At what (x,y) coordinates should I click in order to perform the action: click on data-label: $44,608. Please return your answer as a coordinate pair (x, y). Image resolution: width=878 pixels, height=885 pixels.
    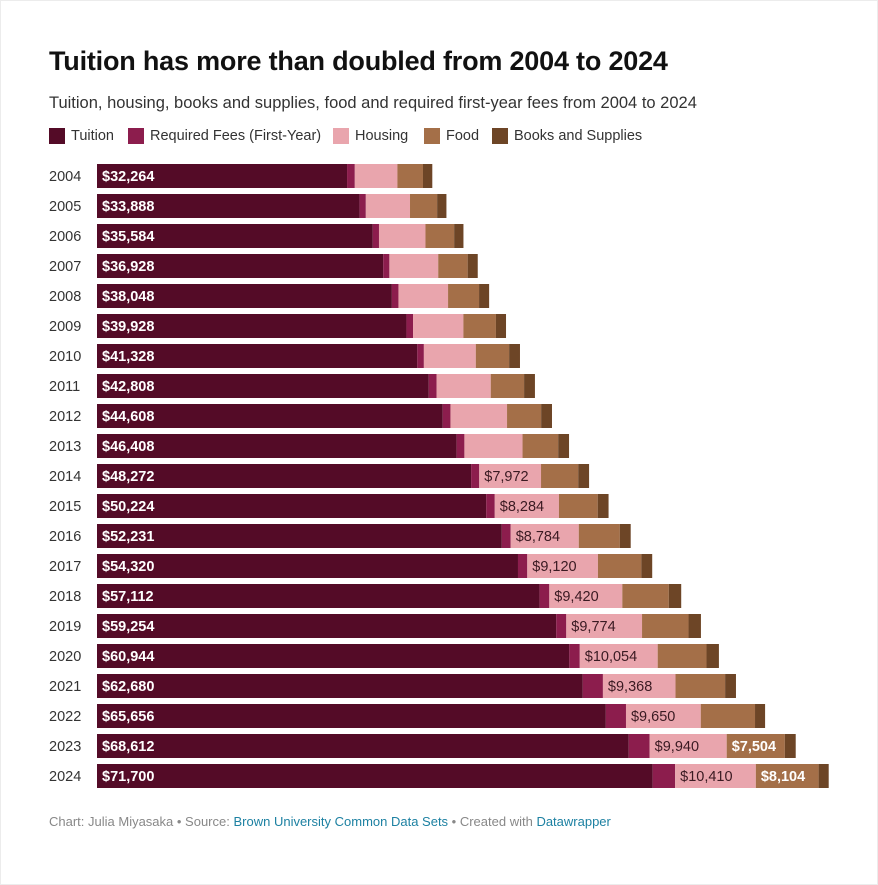
    Looking at the image, I should click on (128, 417).